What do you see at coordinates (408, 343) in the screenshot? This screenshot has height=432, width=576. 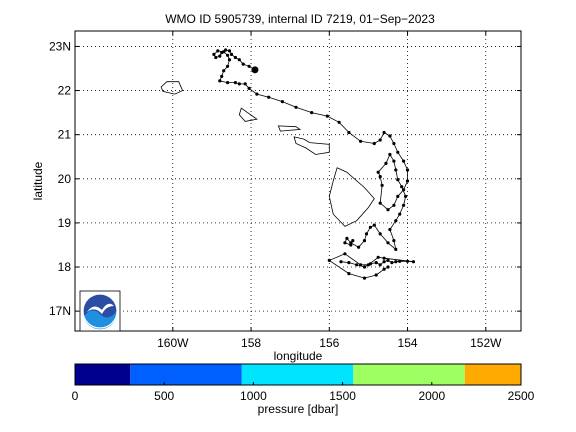 I see `x-tick-label: 154` at bounding box center [408, 343].